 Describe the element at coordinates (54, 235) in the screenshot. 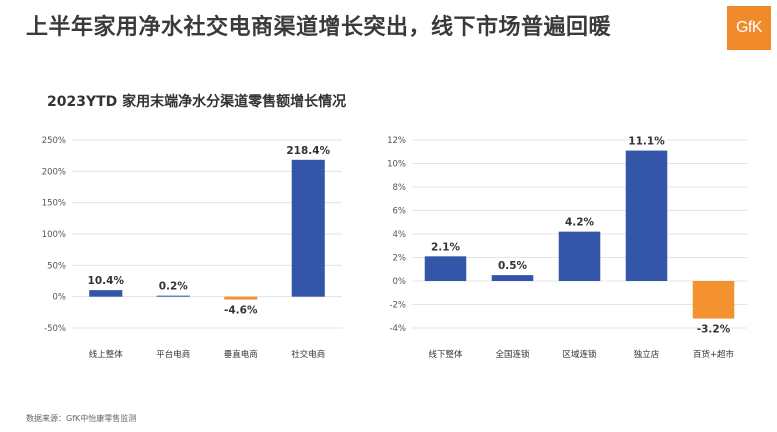

I see `y-tick-label: 100%` at that location.